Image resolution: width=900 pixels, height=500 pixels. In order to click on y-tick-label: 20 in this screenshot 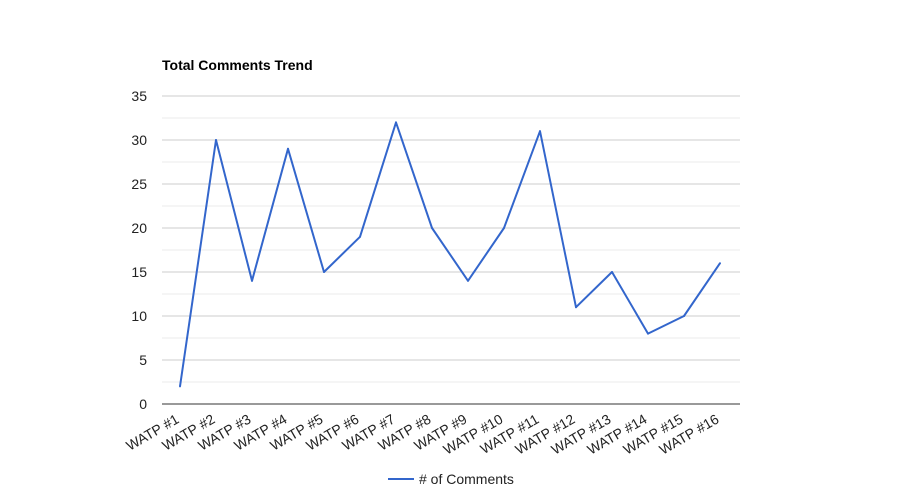, I will do `click(139, 228)`.